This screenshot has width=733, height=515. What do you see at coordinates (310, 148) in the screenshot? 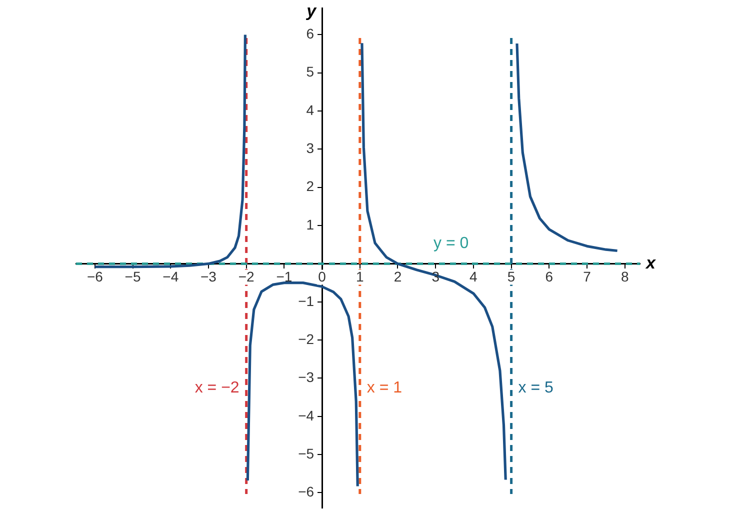
I see `y-tick-label: 3` at bounding box center [310, 148].